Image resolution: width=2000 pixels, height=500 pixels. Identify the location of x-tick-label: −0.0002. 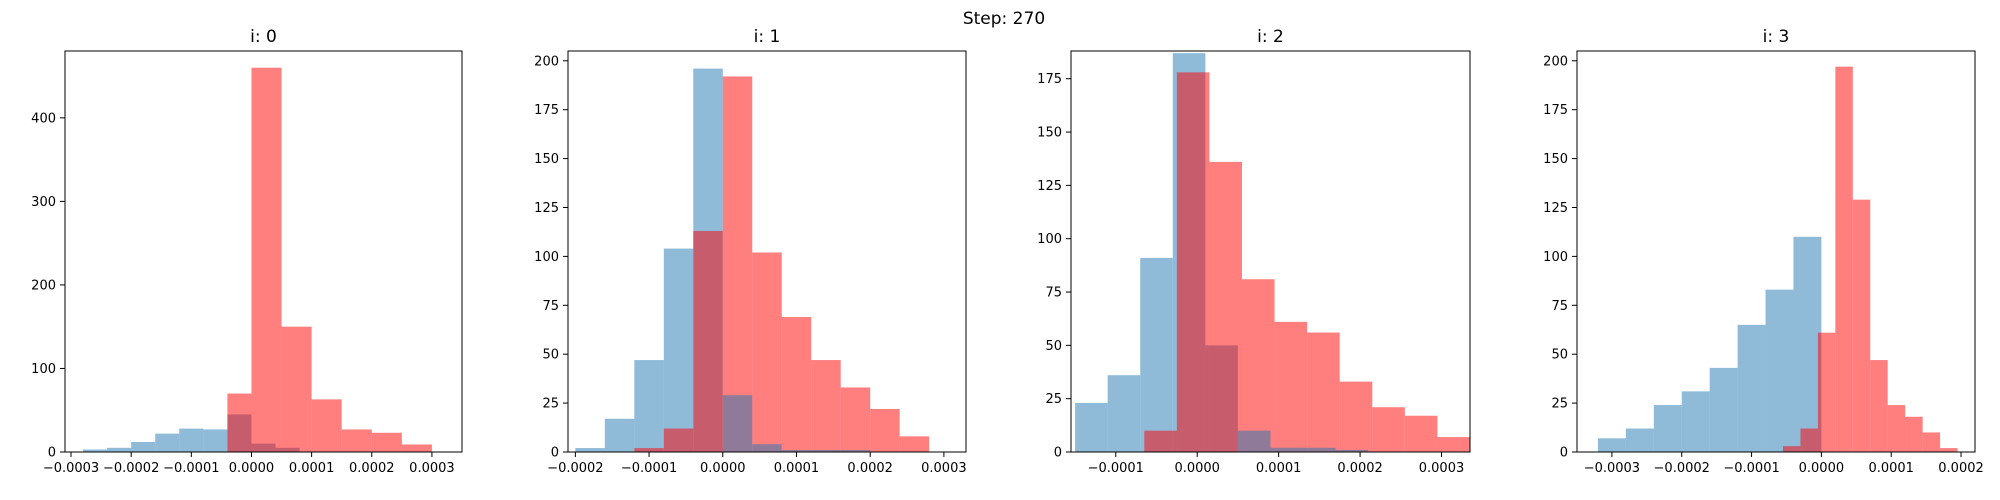
(1682, 468).